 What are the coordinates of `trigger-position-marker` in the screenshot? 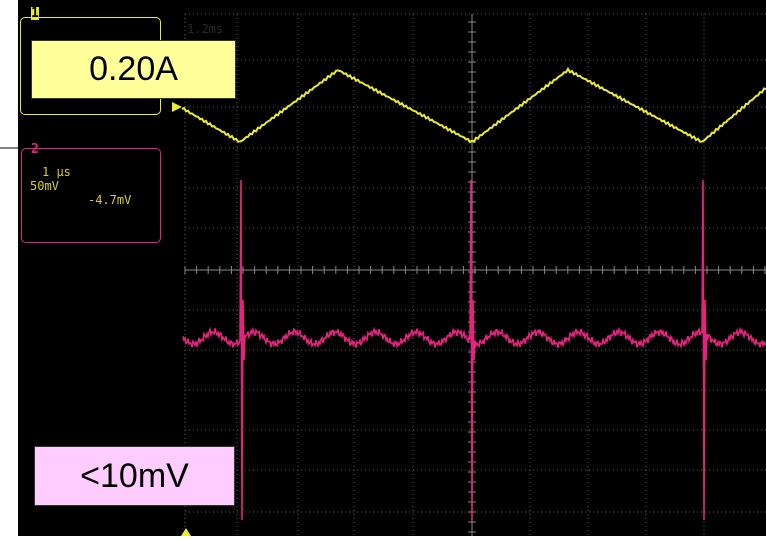 It's located at (186, 532).